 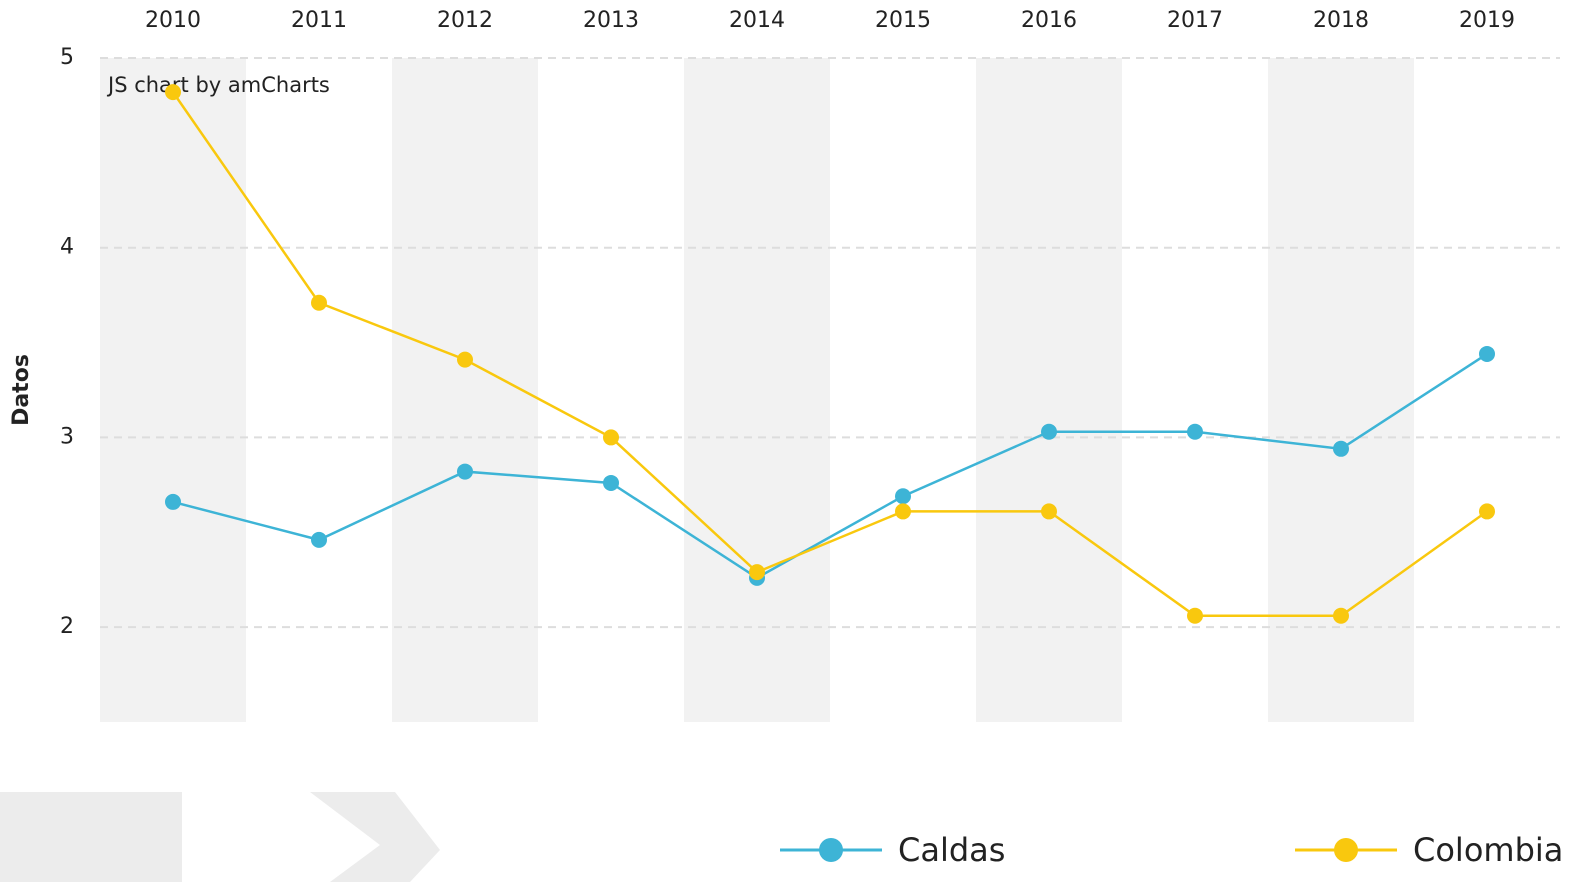 What do you see at coordinates (319, 20) in the screenshot?
I see `x-tick-label: 2011` at bounding box center [319, 20].